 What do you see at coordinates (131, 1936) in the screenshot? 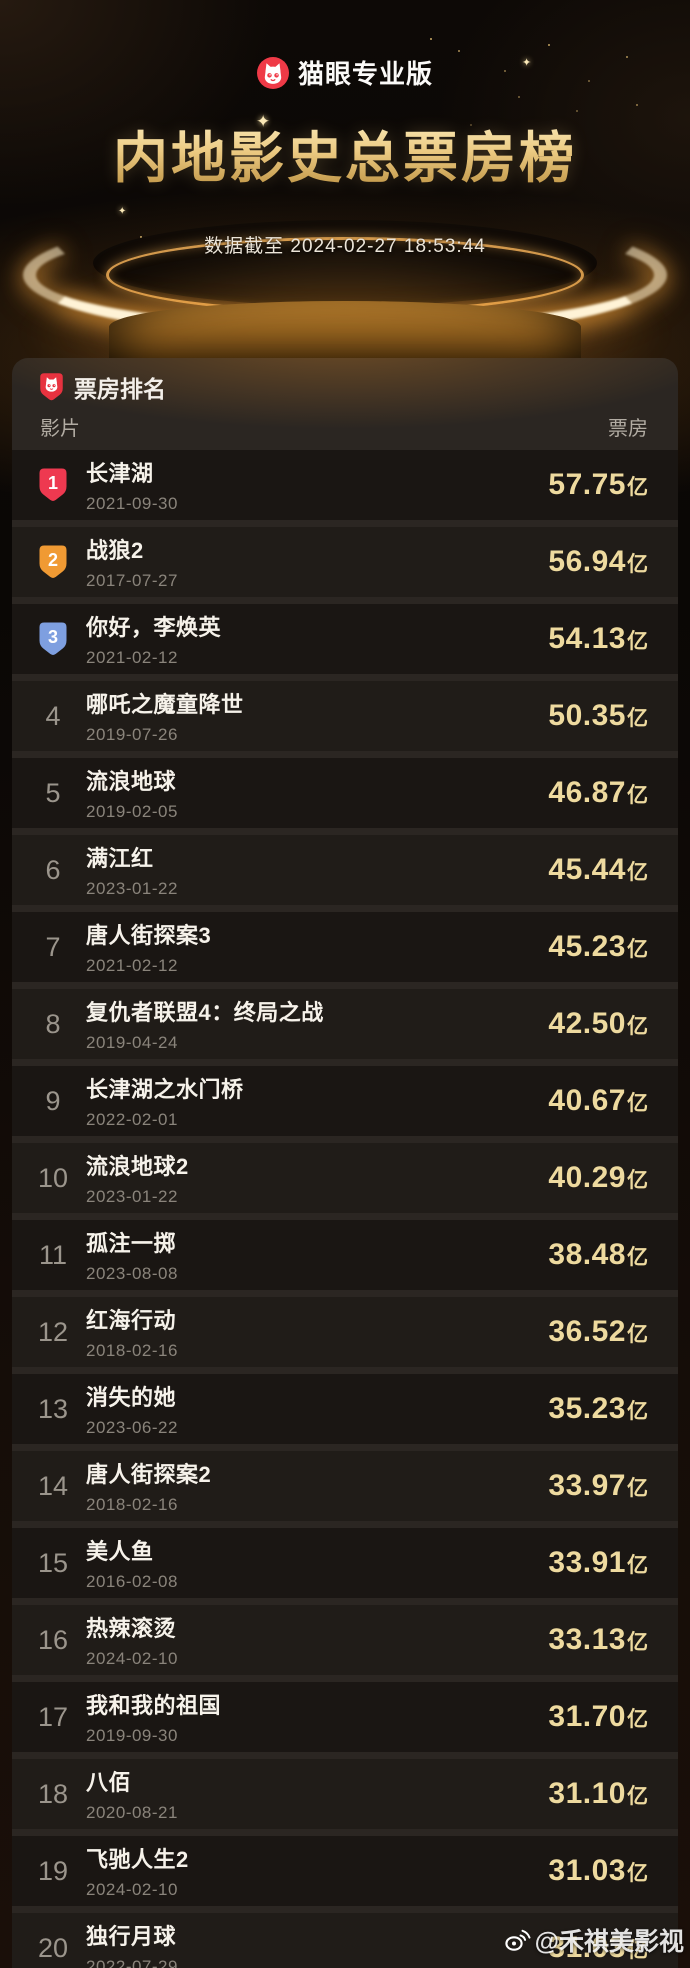
I see `film-title: 独行月球` at bounding box center [131, 1936].